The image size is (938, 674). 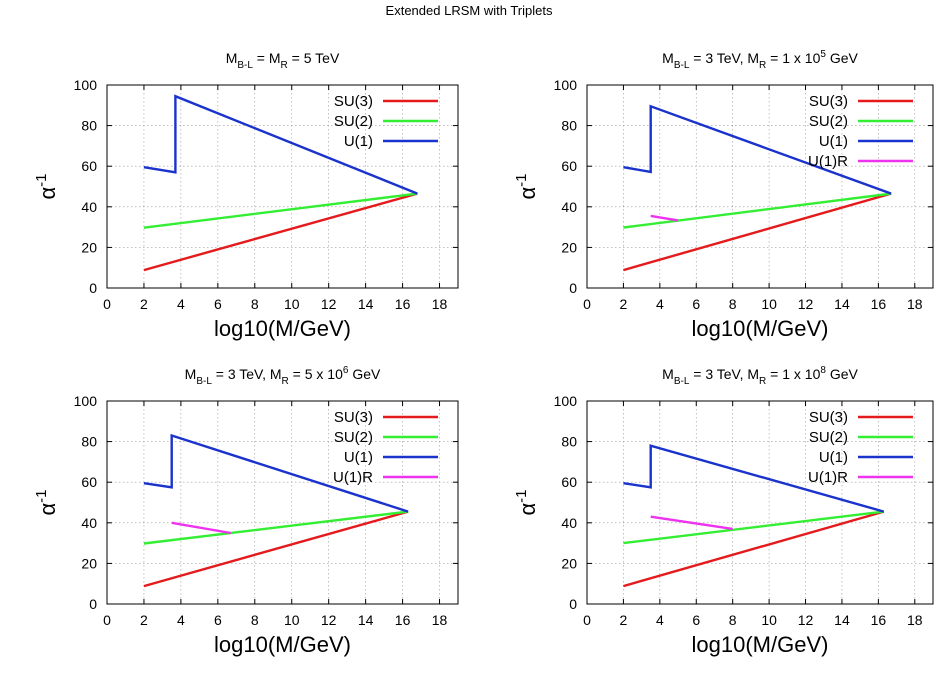 What do you see at coordinates (760, 376) in the screenshot?
I see `panel-title: MB-L = 3 TeV, MR = 1 x 108 GeV` at bounding box center [760, 376].